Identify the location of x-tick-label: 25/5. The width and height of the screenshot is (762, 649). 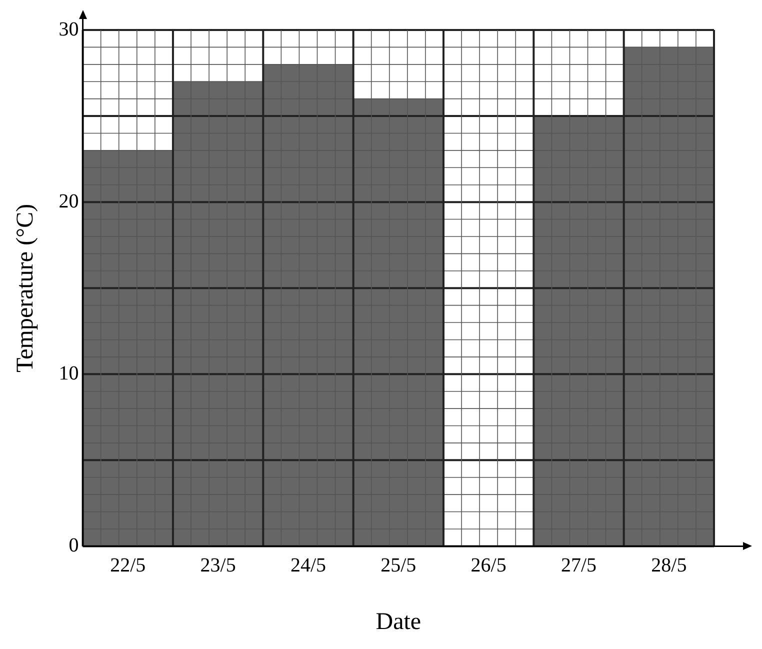
(398, 565).